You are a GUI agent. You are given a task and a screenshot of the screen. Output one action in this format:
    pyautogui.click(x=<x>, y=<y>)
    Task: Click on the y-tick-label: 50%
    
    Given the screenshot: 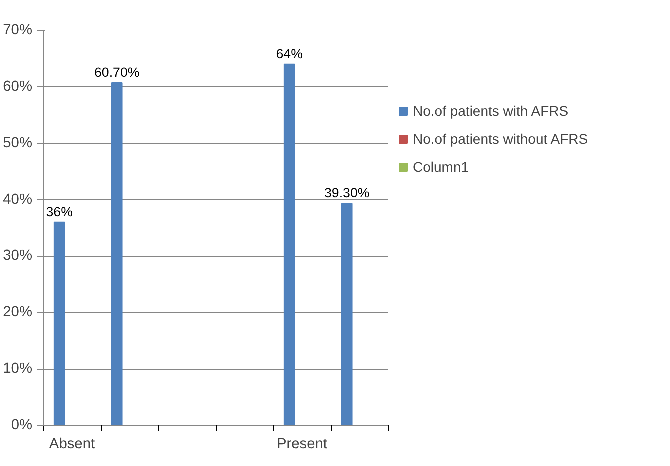 What is the action you would take?
    pyautogui.click(x=18, y=143)
    